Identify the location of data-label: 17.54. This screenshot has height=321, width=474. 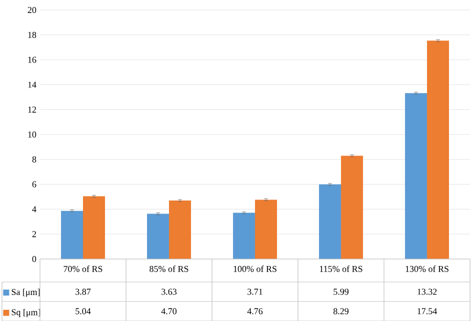
(427, 311).